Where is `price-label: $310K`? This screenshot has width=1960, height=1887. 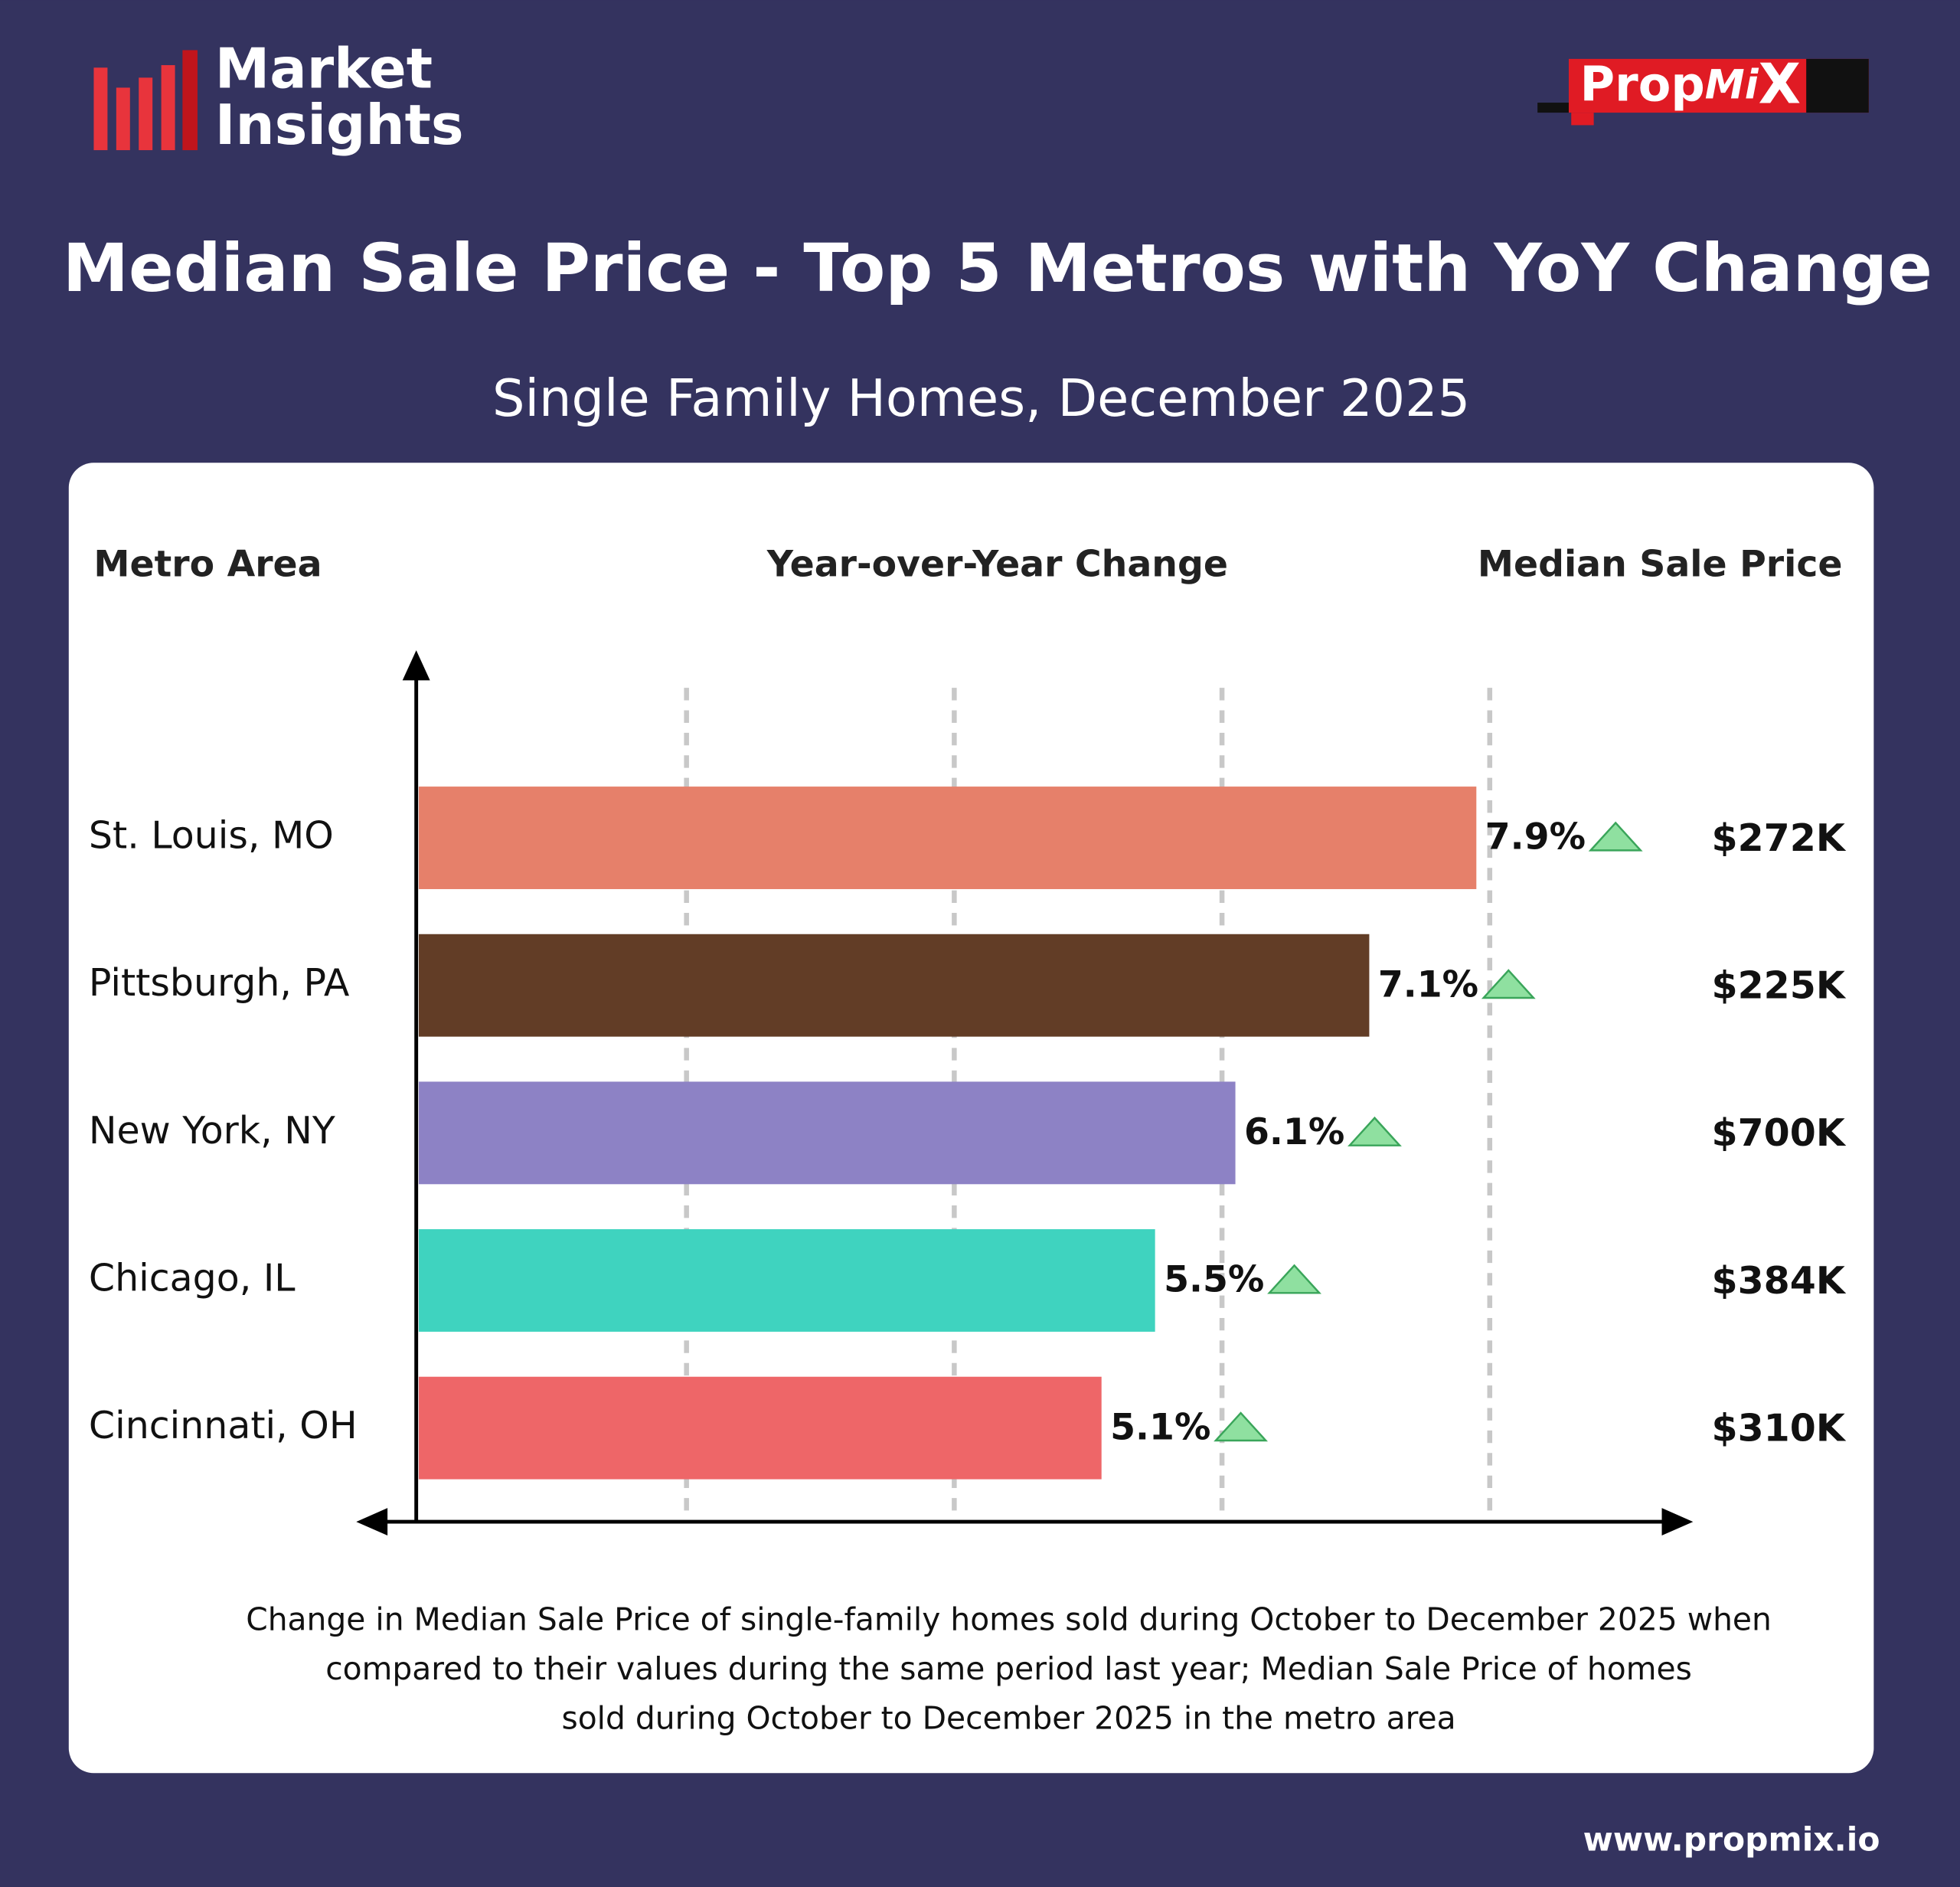 price-label: $310K is located at coordinates (1779, 1428).